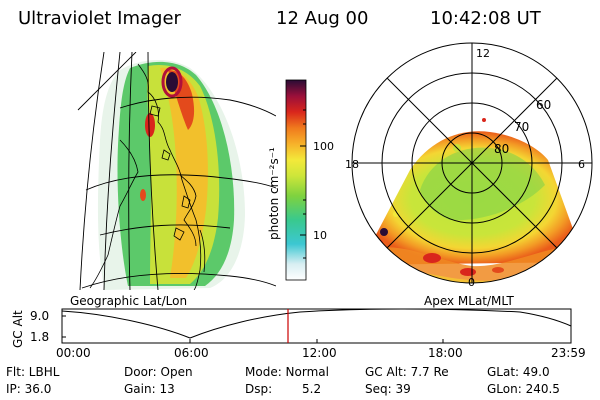  I want to click on lat-label-70: 70, so click(521, 127).